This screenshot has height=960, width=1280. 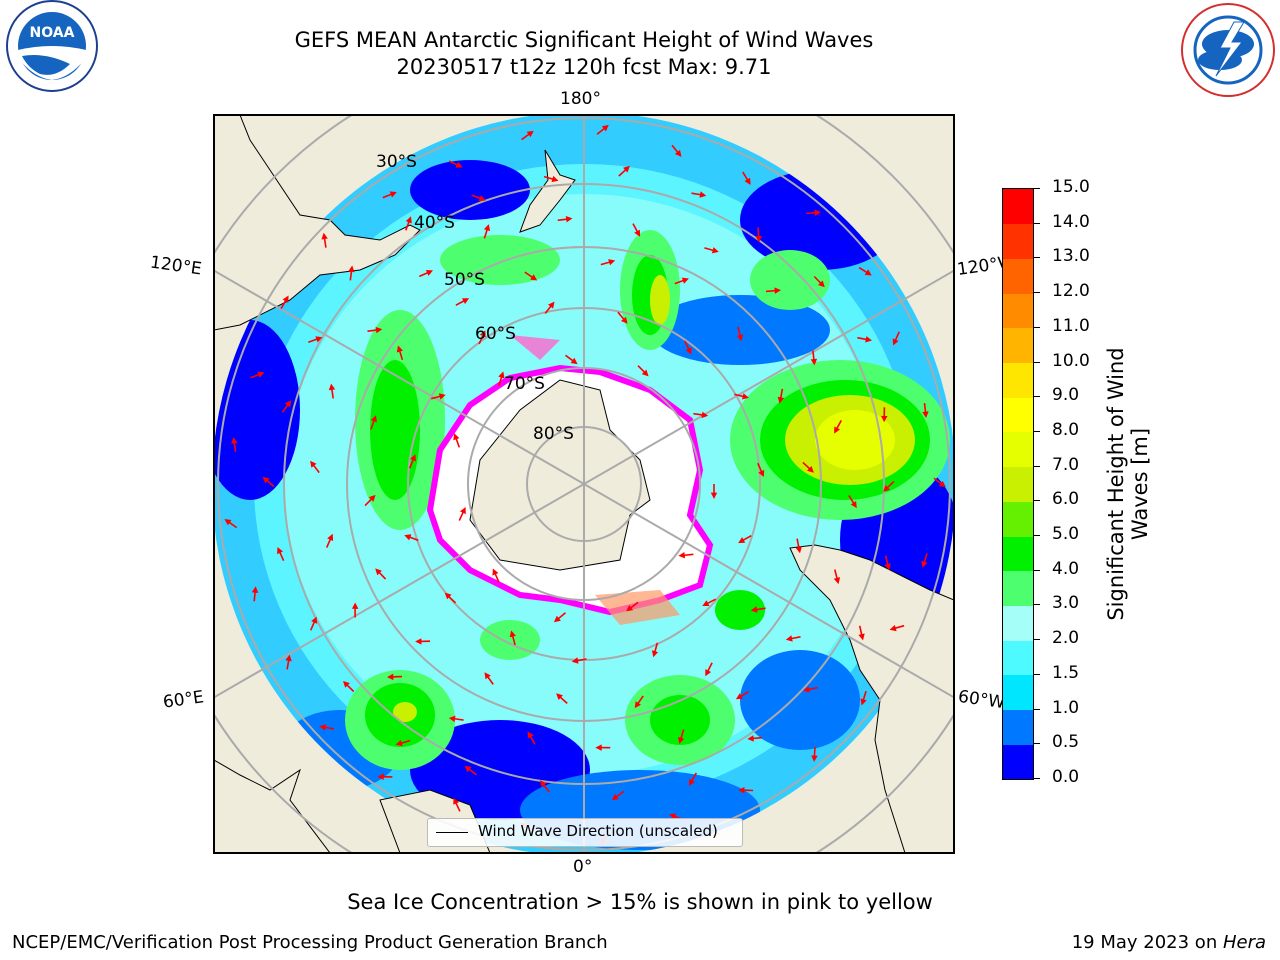 I want to click on colorbar-tick-label: 6.0, so click(x=1066, y=499).